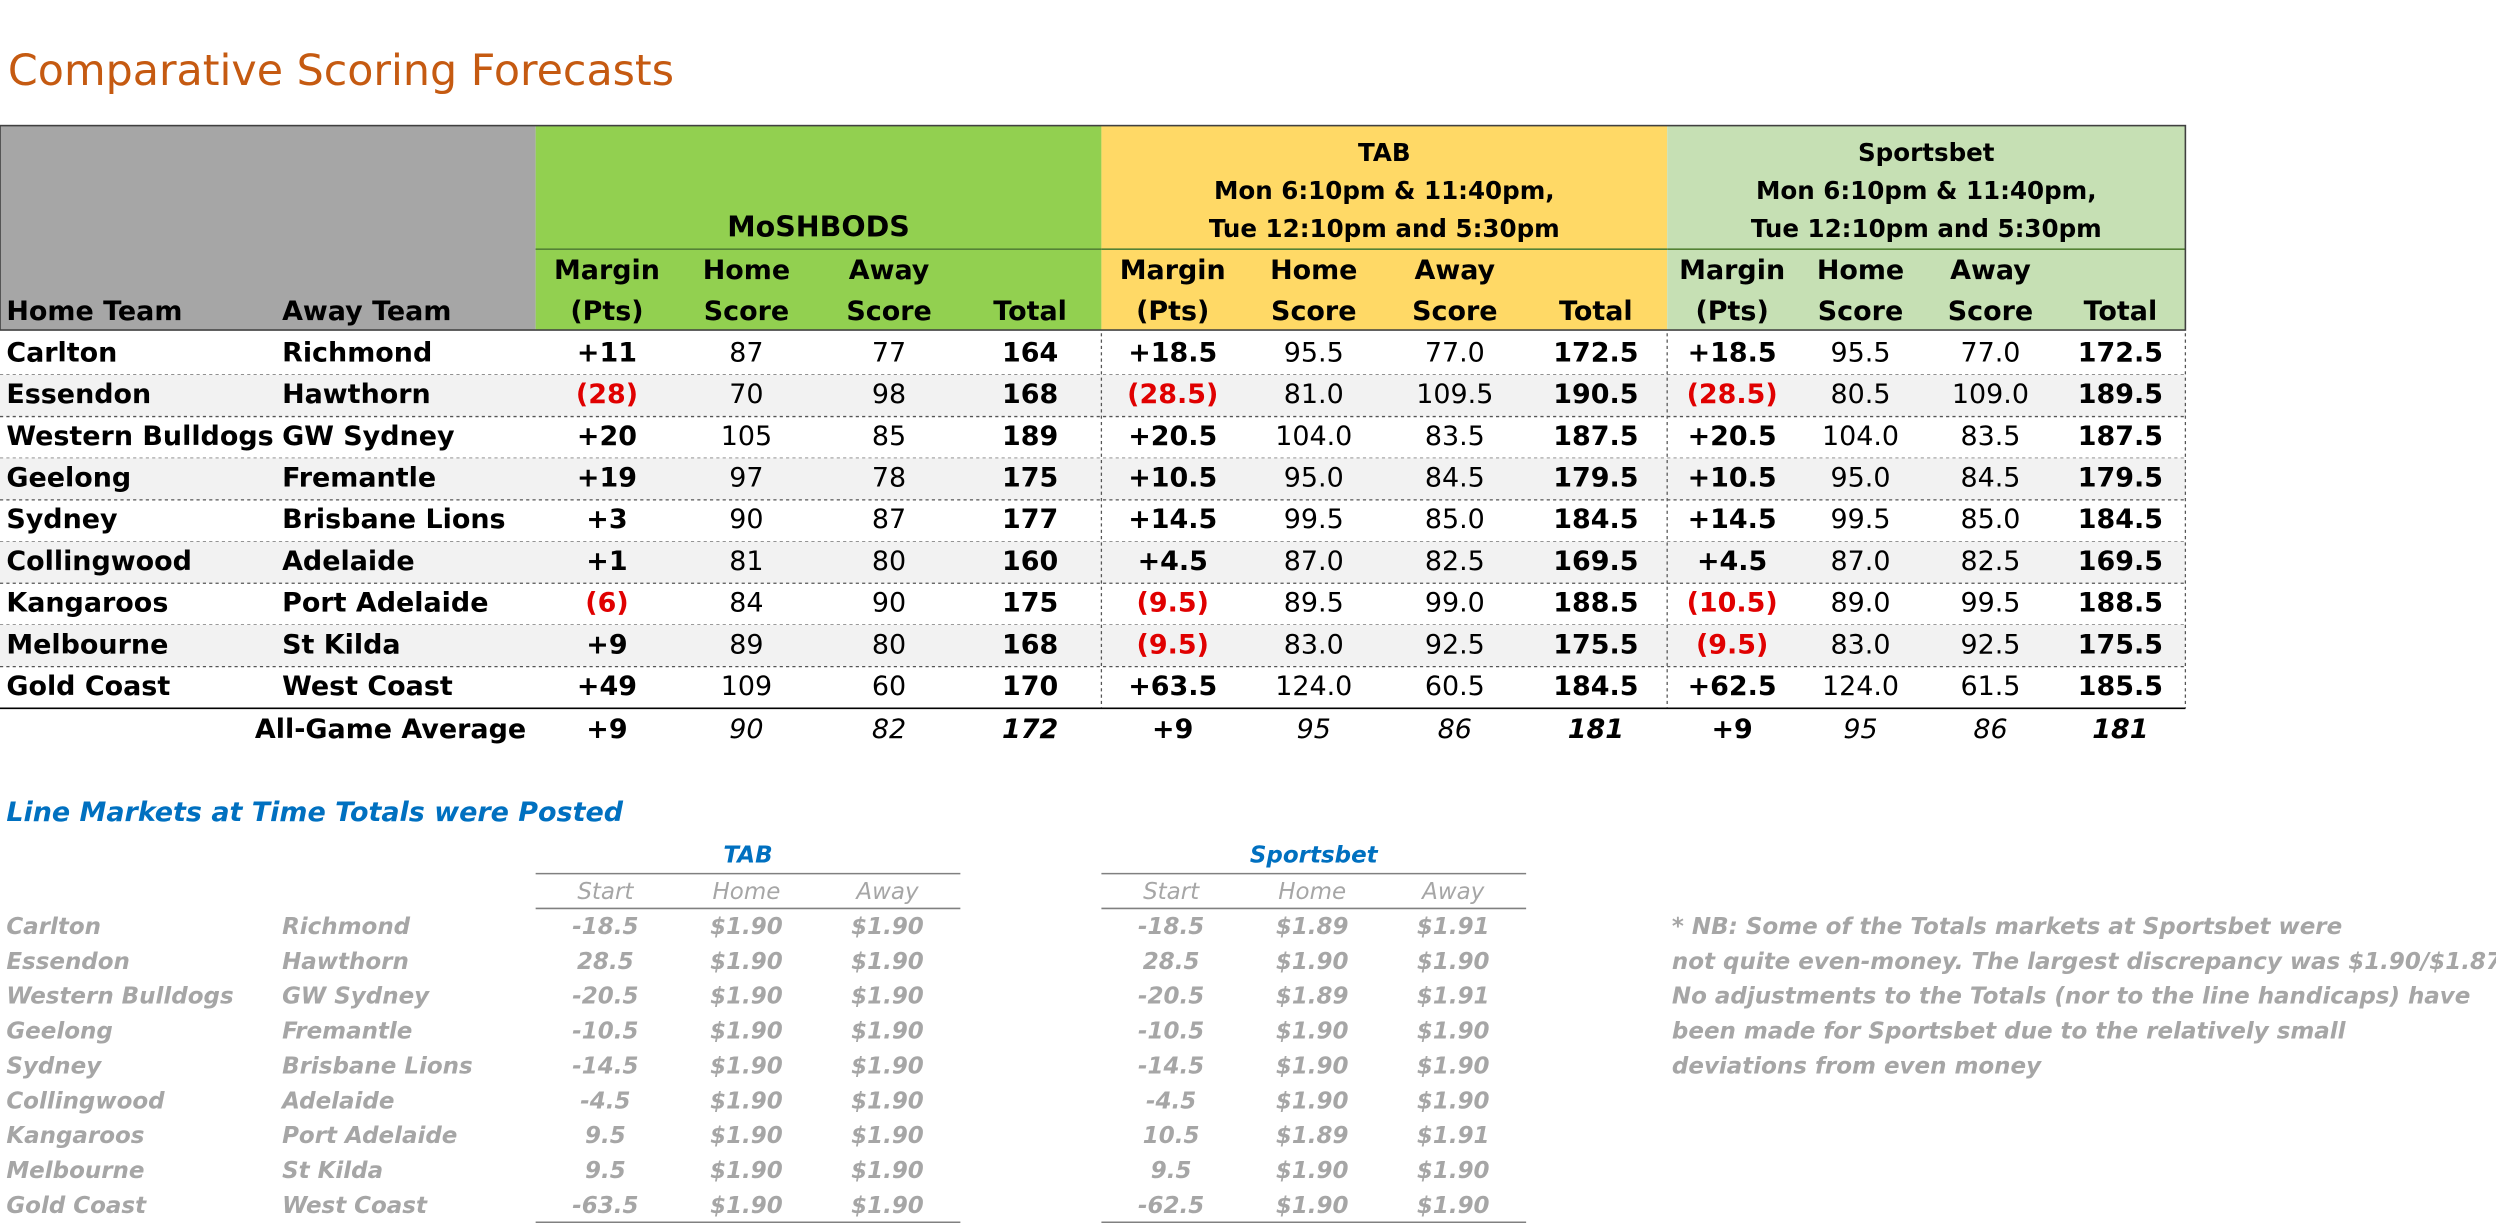  What do you see at coordinates (607, 686) in the screenshot?
I see `cell-value: +49` at bounding box center [607, 686].